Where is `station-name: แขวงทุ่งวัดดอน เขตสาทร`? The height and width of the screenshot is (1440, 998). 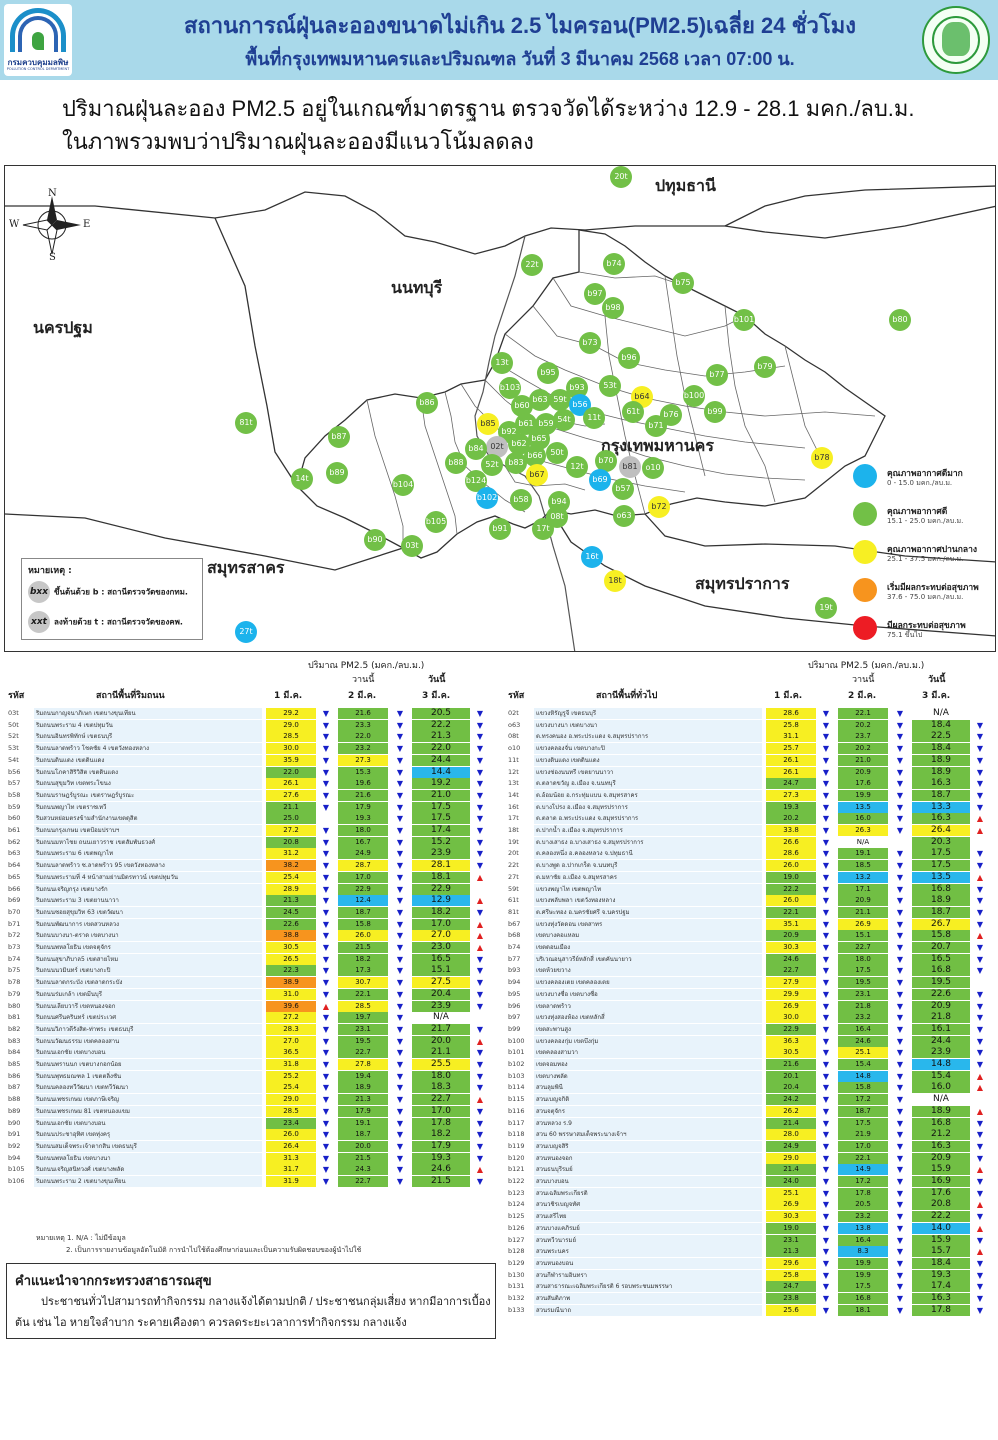
station-name: แขวงทุ่งวัดดอน เขตสาทร is located at coordinates (648, 924).